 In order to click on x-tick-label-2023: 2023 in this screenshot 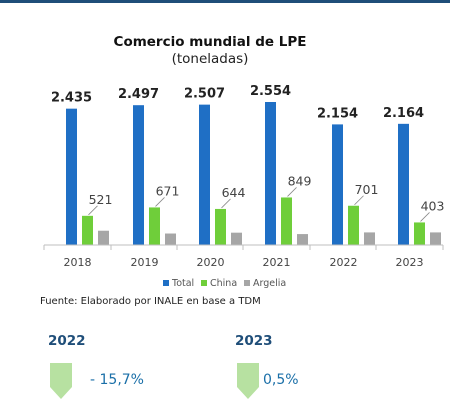, I will do `click(410, 262)`.